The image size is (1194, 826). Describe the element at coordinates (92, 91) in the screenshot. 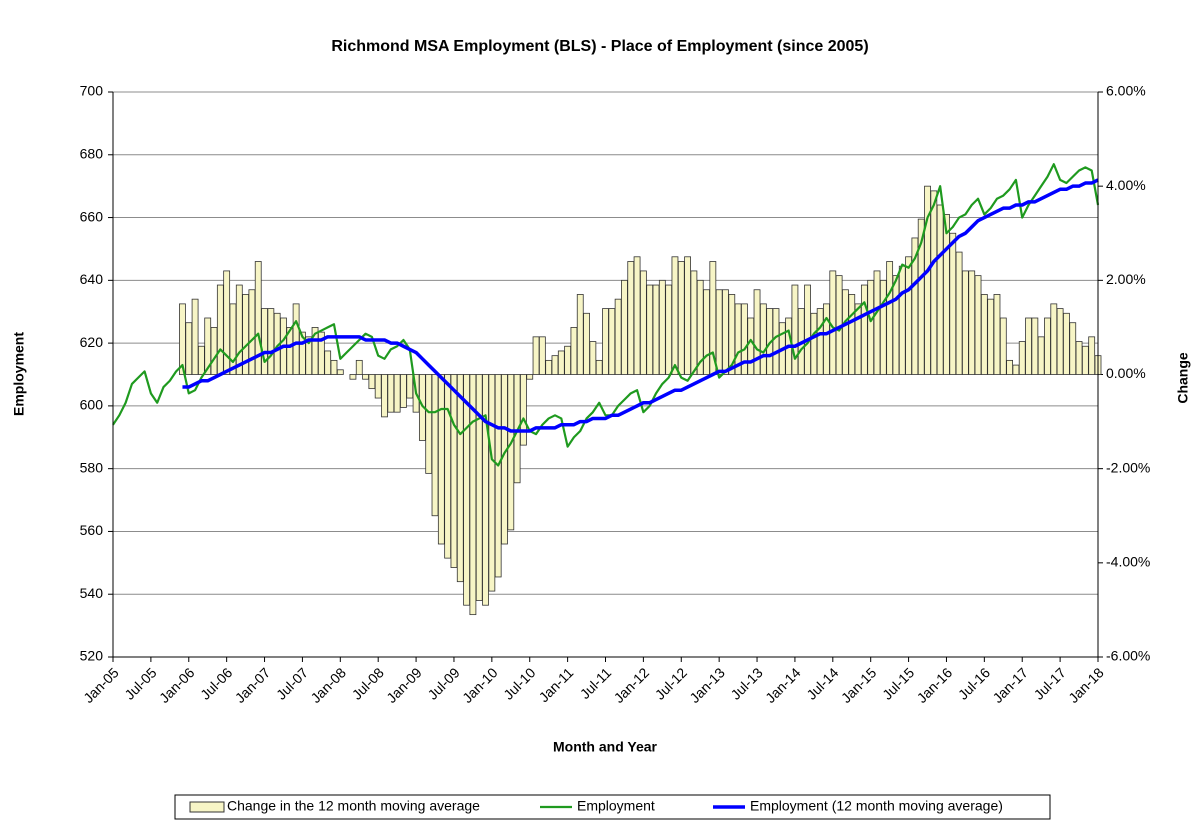

I see `y-tick-label: 700` at that location.